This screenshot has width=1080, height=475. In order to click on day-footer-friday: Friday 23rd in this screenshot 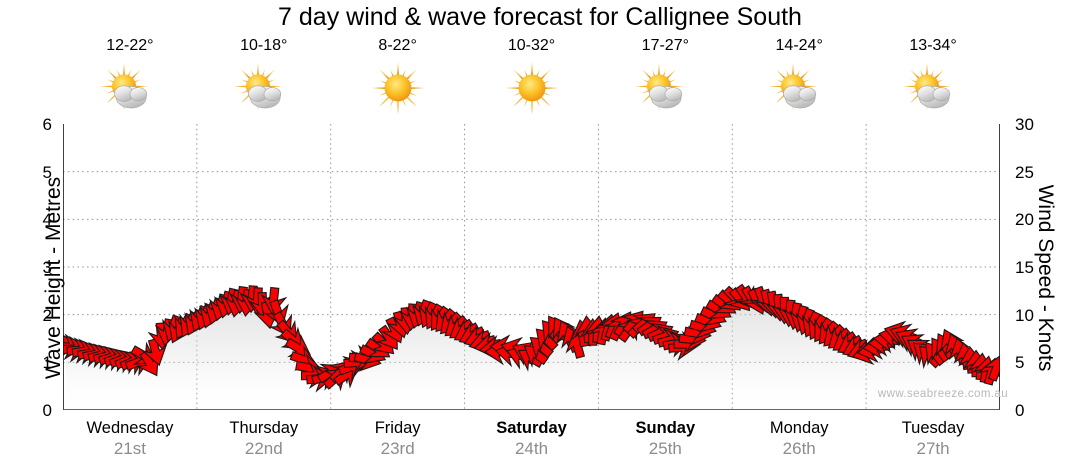, I will do `click(398, 439)`.